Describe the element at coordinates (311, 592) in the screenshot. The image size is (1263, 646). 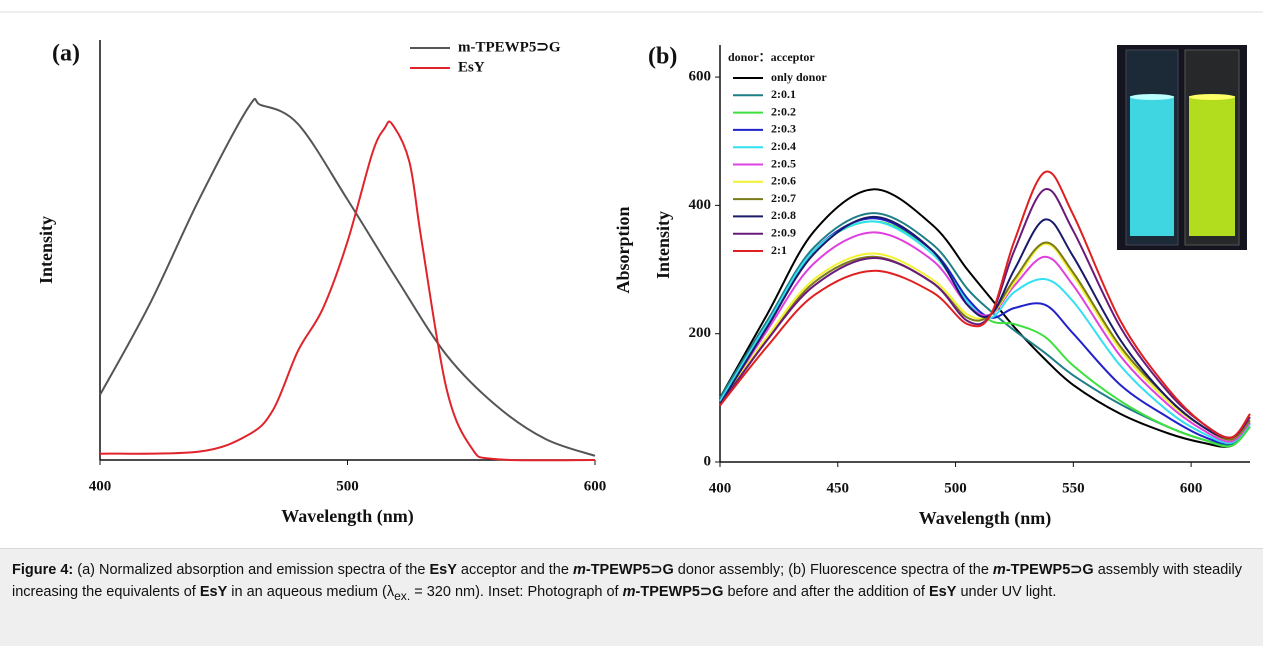
I see `caption-text: in an aqueous medium (λ` at that location.